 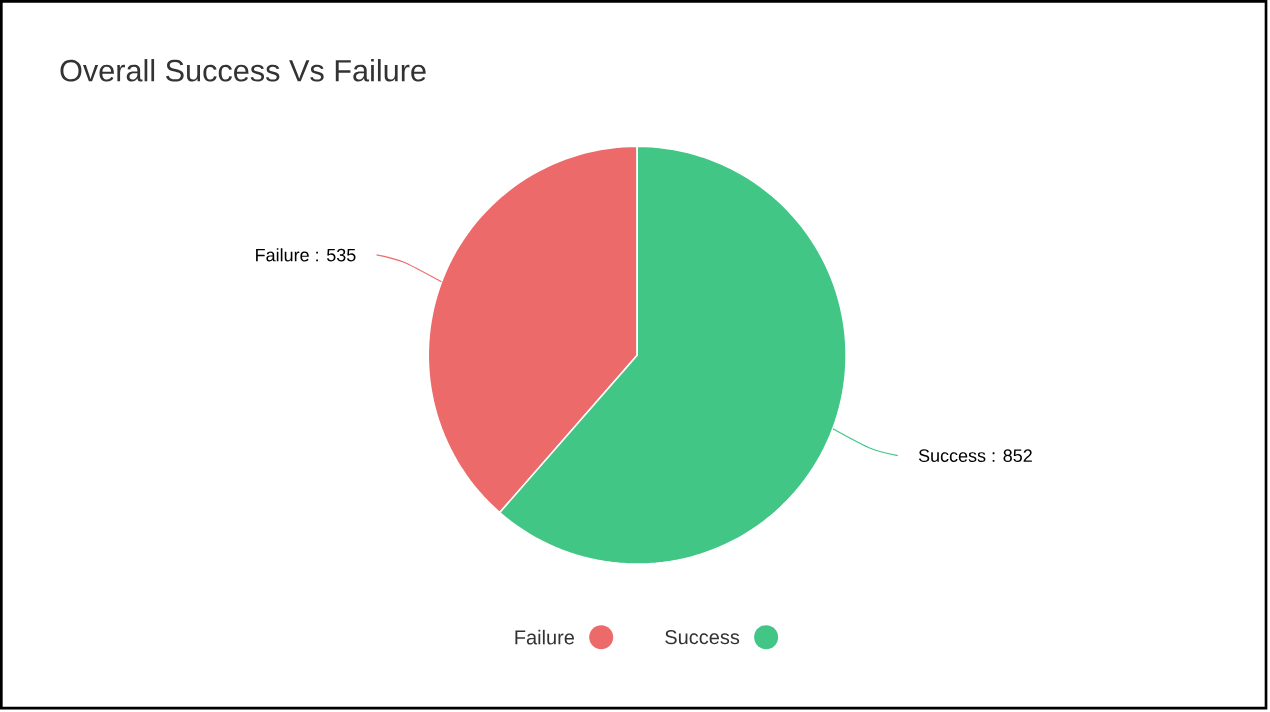 What do you see at coordinates (306, 255) in the screenshot?
I see `data-label: Failure : 535` at bounding box center [306, 255].